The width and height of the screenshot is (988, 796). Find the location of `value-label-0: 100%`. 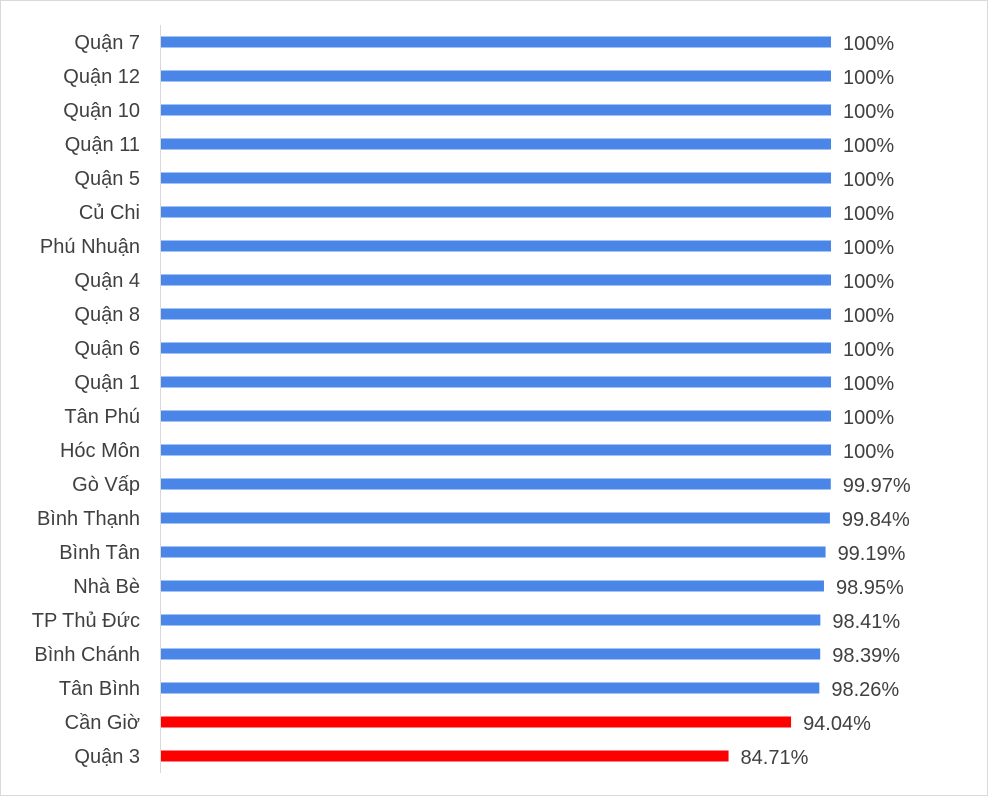

value-label-0: 100% is located at coordinates (868, 44).